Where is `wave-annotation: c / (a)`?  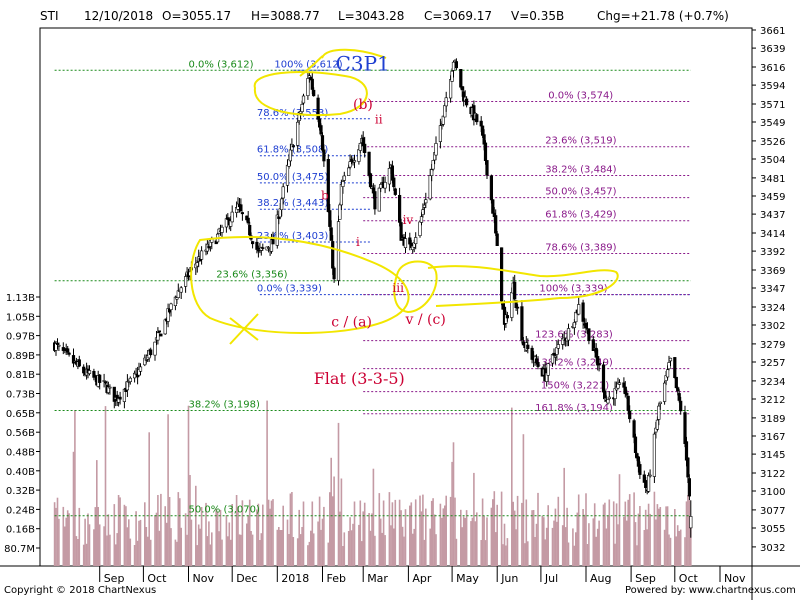
wave-annotation: c / (a) is located at coordinates (351, 323).